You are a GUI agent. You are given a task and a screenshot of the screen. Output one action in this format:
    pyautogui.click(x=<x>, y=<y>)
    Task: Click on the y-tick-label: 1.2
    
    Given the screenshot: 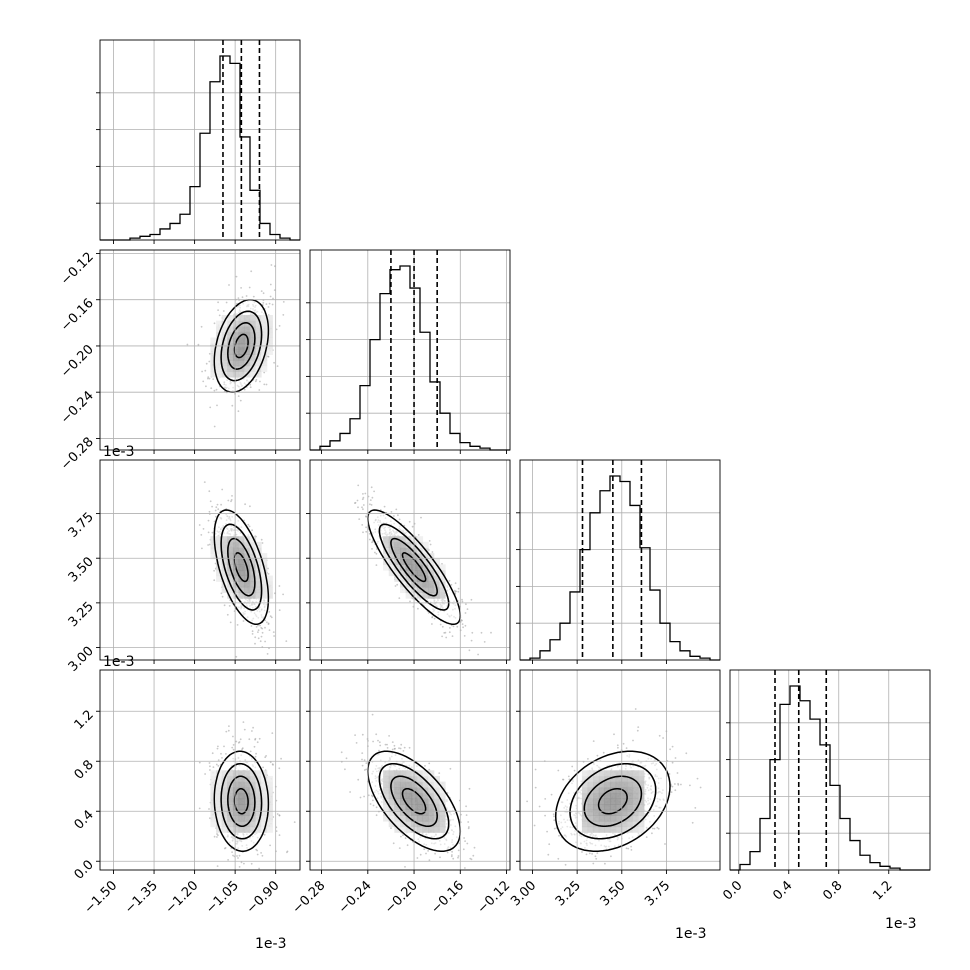 What is the action you would take?
    pyautogui.click(x=84, y=719)
    